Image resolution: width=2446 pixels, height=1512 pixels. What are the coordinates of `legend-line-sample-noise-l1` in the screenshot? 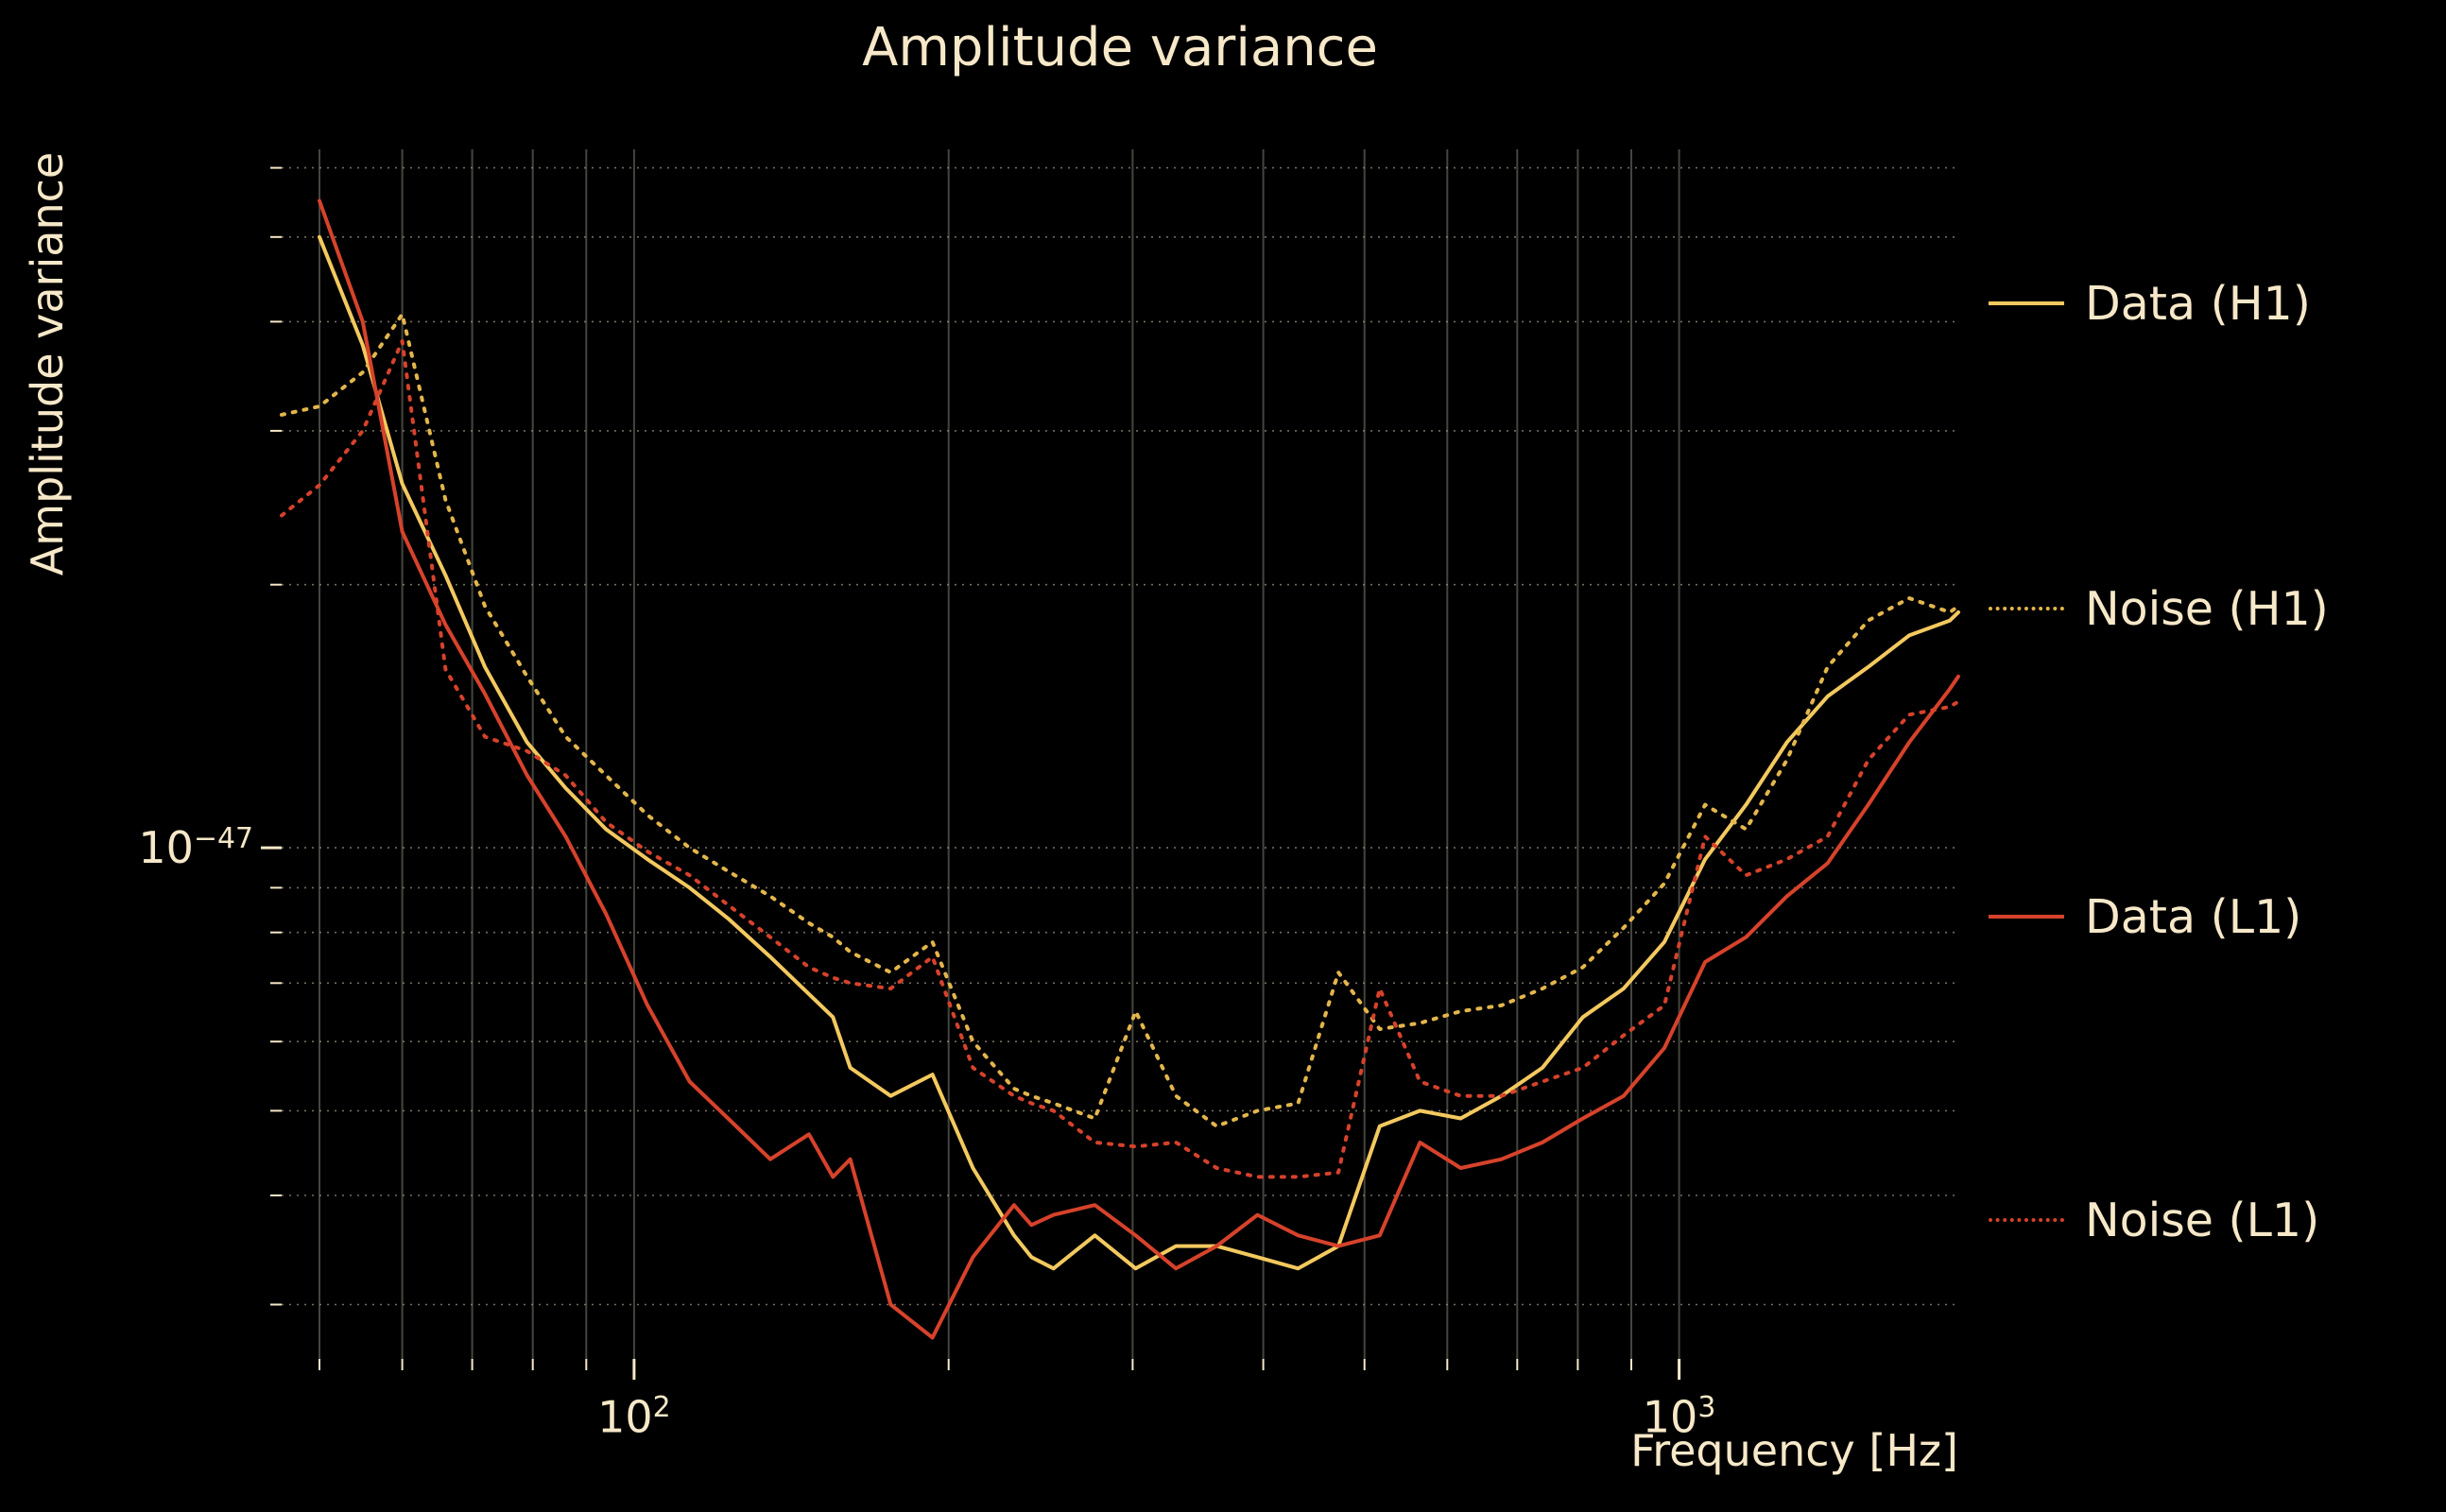 It's located at (2026, 1220).